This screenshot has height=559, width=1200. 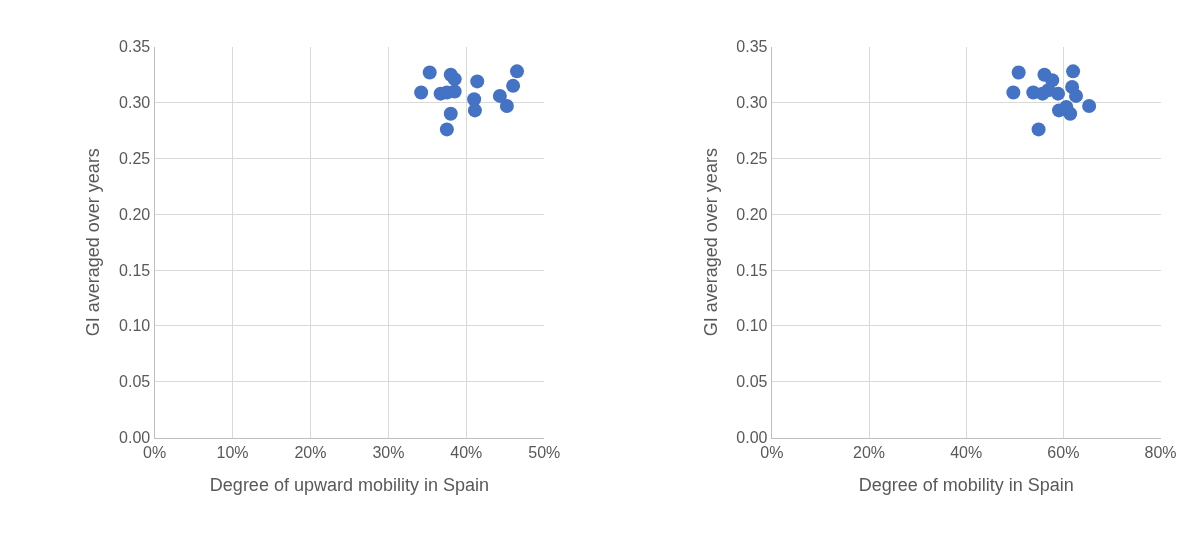 What do you see at coordinates (966, 484) in the screenshot?
I see `x-axis-title: Degree of mobility in Spain` at bounding box center [966, 484].